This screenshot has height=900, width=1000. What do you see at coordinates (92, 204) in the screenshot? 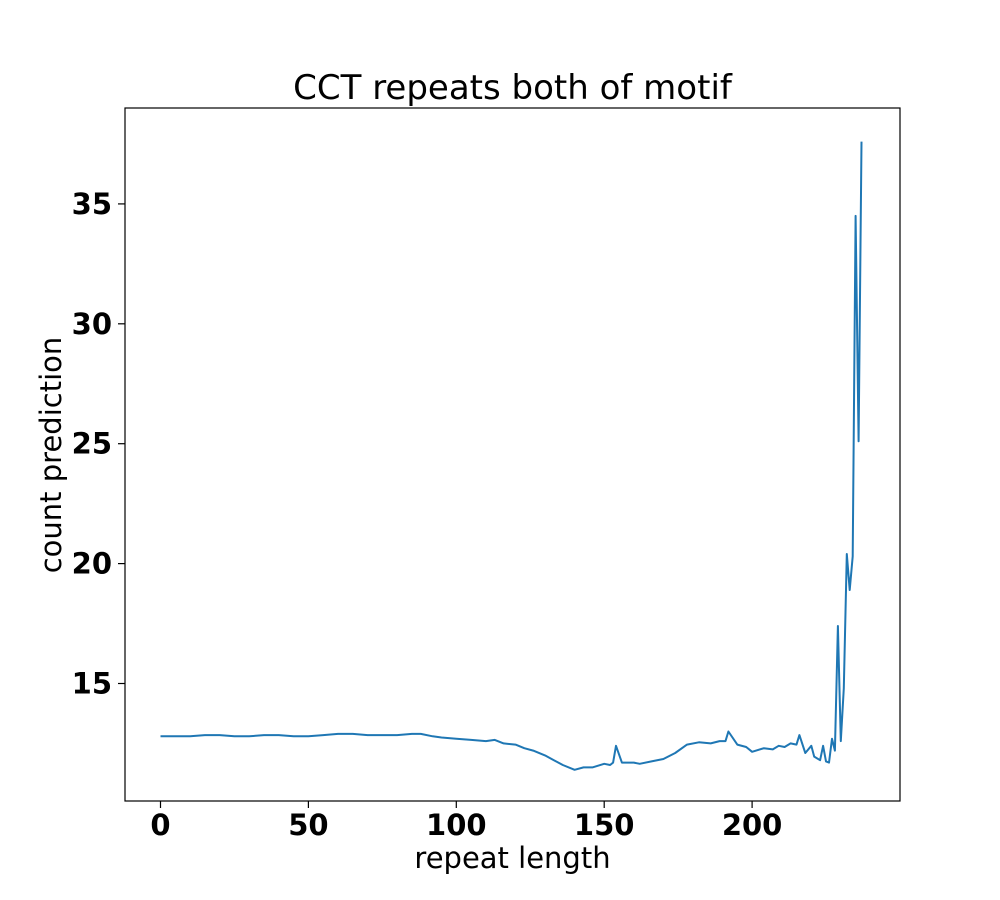
I see `y-tick-label: 35` at bounding box center [92, 204].